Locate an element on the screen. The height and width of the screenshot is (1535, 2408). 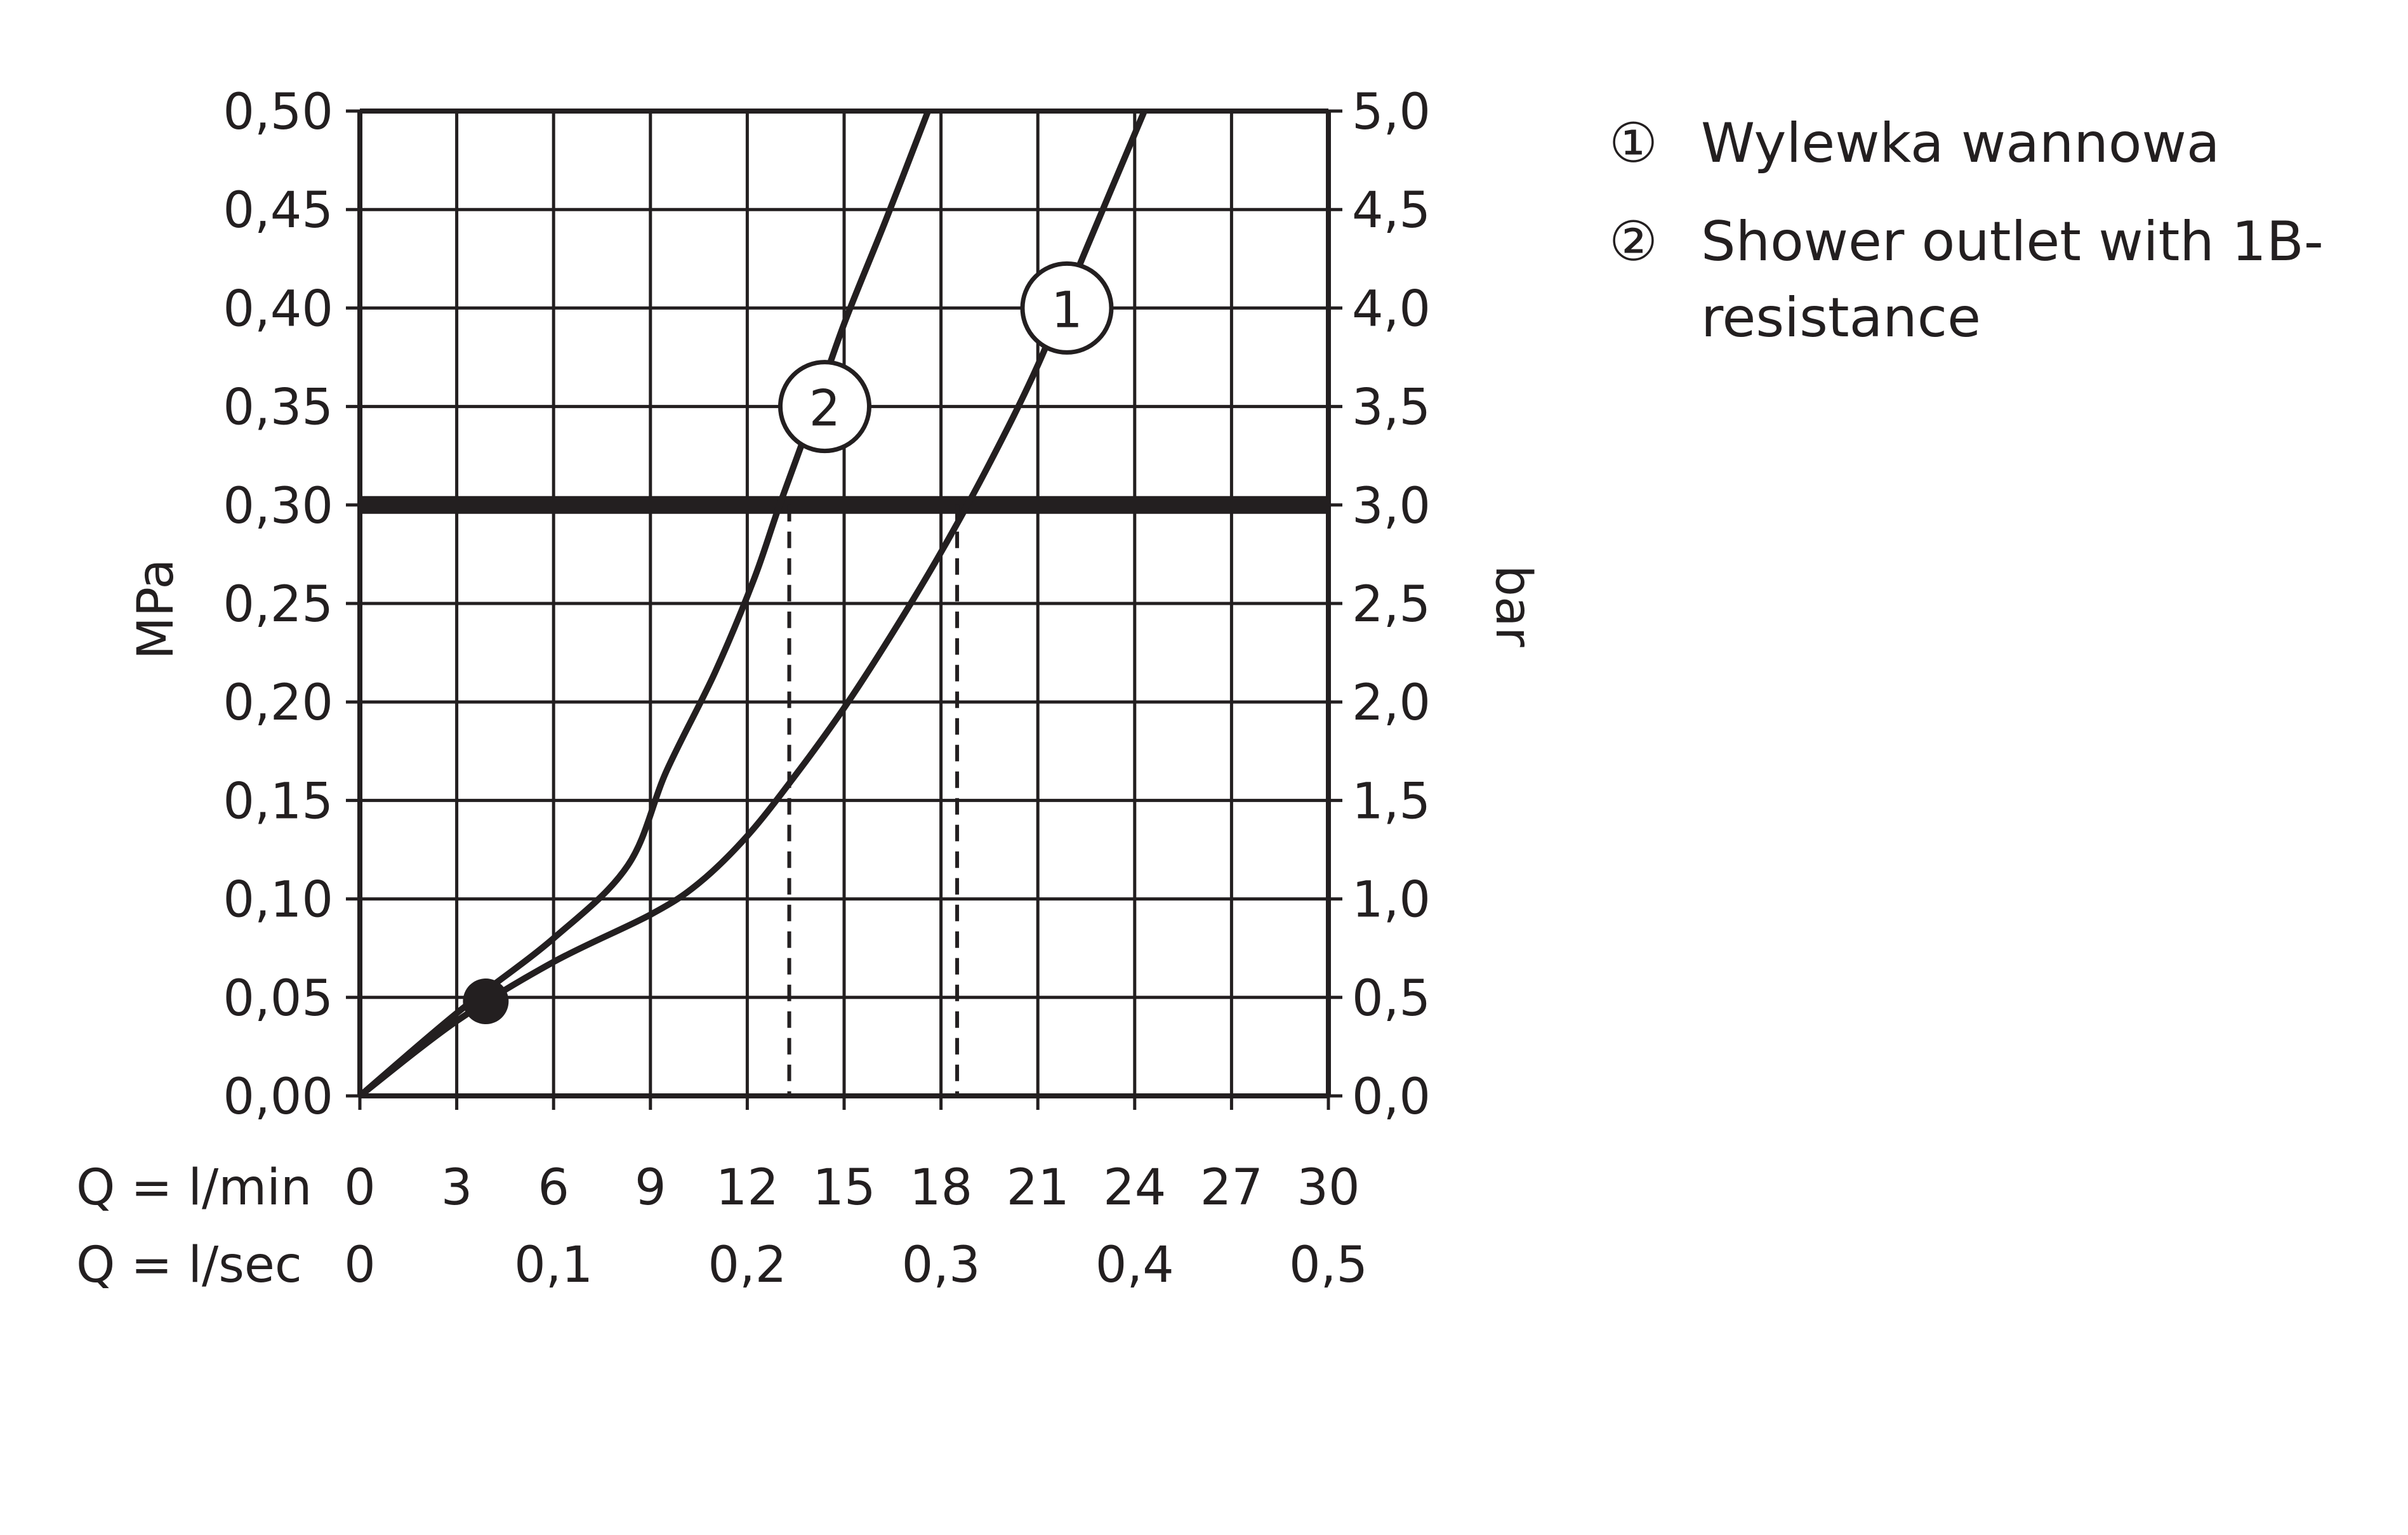
x-tick-label-lmin: 9 is located at coordinates (650, 1187).